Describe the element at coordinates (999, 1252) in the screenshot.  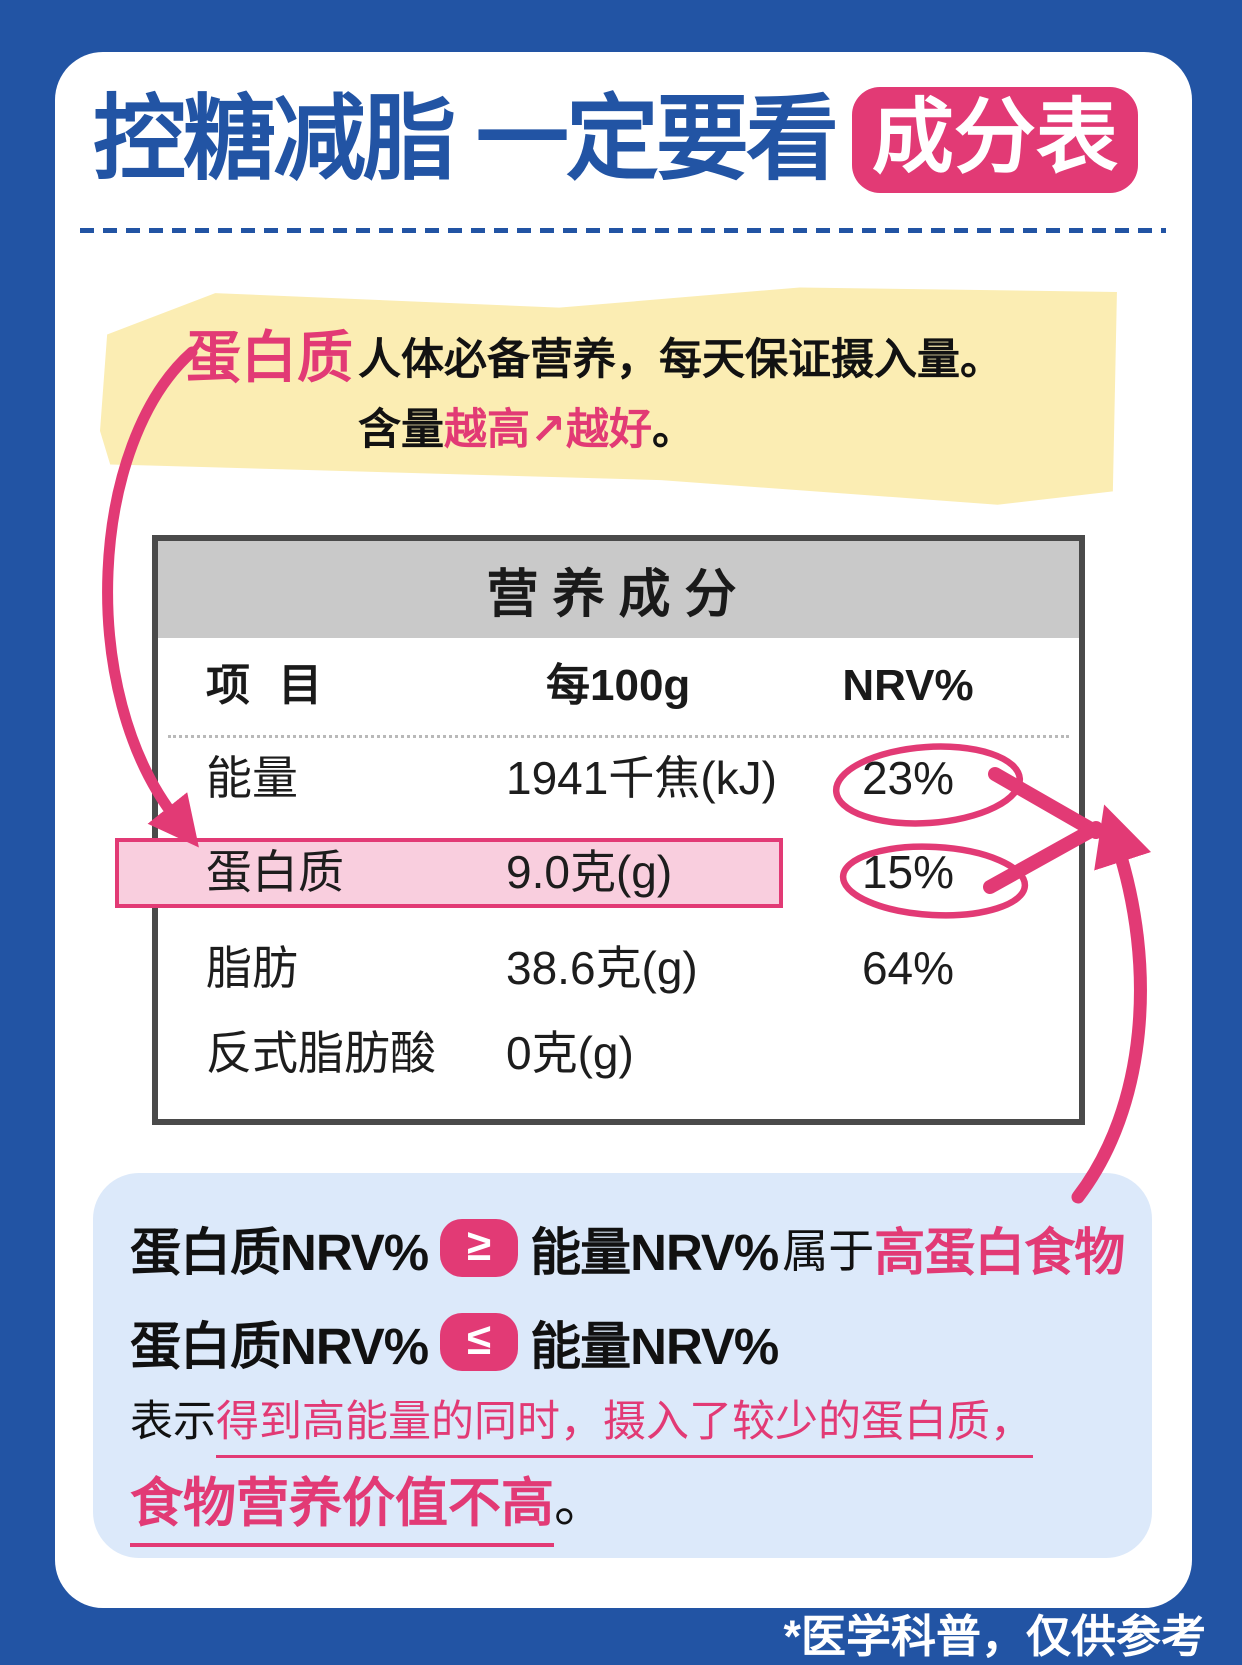
I see `rule1-highlight: 高蛋白食物` at that location.